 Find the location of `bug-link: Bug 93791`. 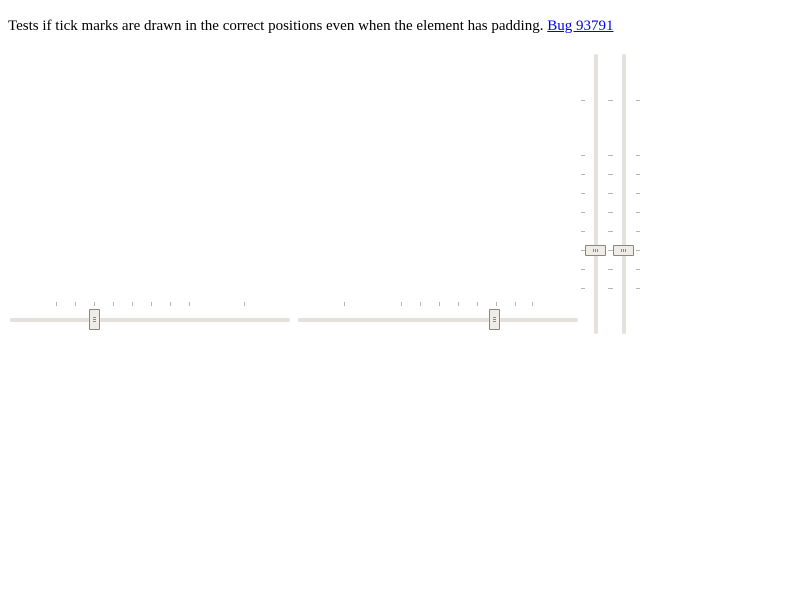

bug-link: Bug 93791 is located at coordinates (580, 26).